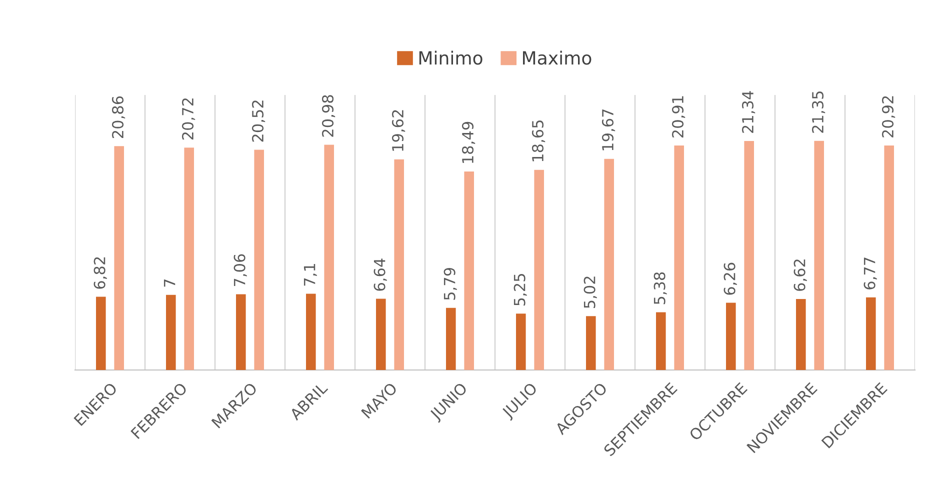 The width and height of the screenshot is (947, 498). What do you see at coordinates (100, 273) in the screenshot?
I see `data-label: 6,82` at bounding box center [100, 273].